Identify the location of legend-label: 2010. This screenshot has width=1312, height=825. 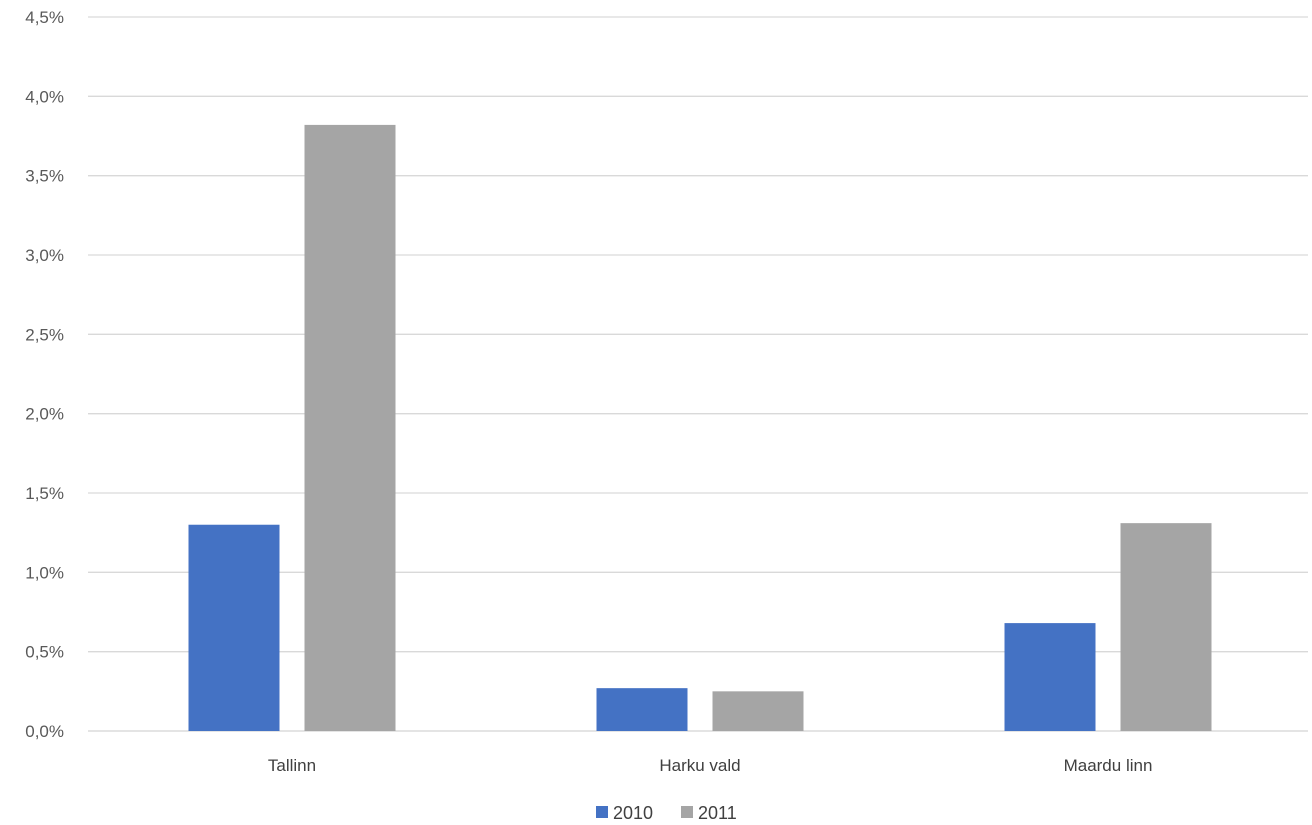
(633, 813).